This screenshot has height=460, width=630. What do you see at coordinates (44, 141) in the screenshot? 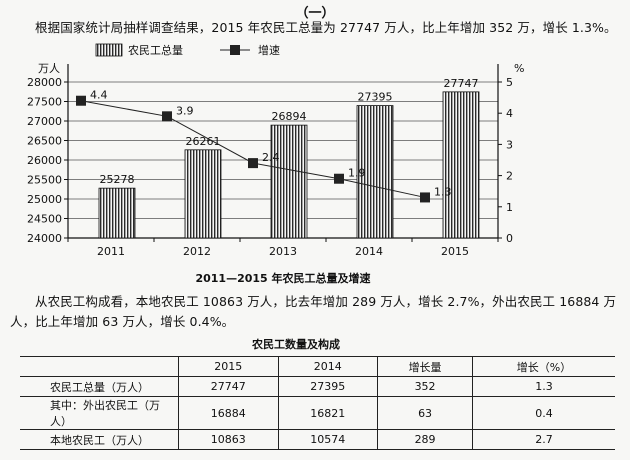
I see `y-tick-label: 26500` at bounding box center [44, 141].